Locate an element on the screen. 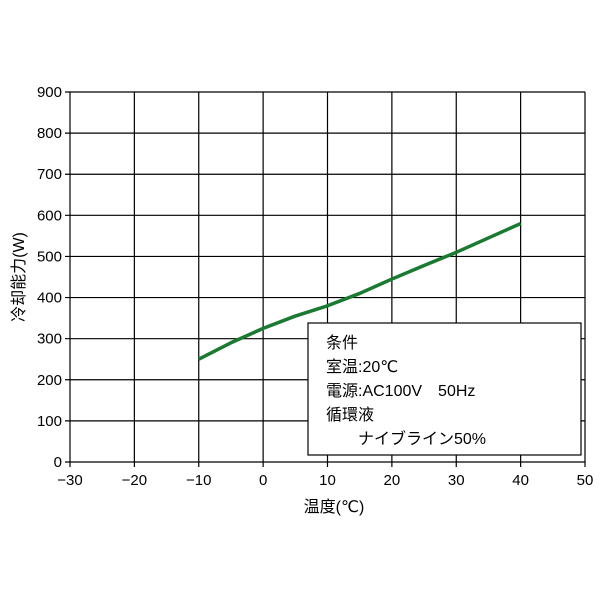 The width and height of the screenshot is (600, 604). y-tick-label: 400 is located at coordinates (49, 298).